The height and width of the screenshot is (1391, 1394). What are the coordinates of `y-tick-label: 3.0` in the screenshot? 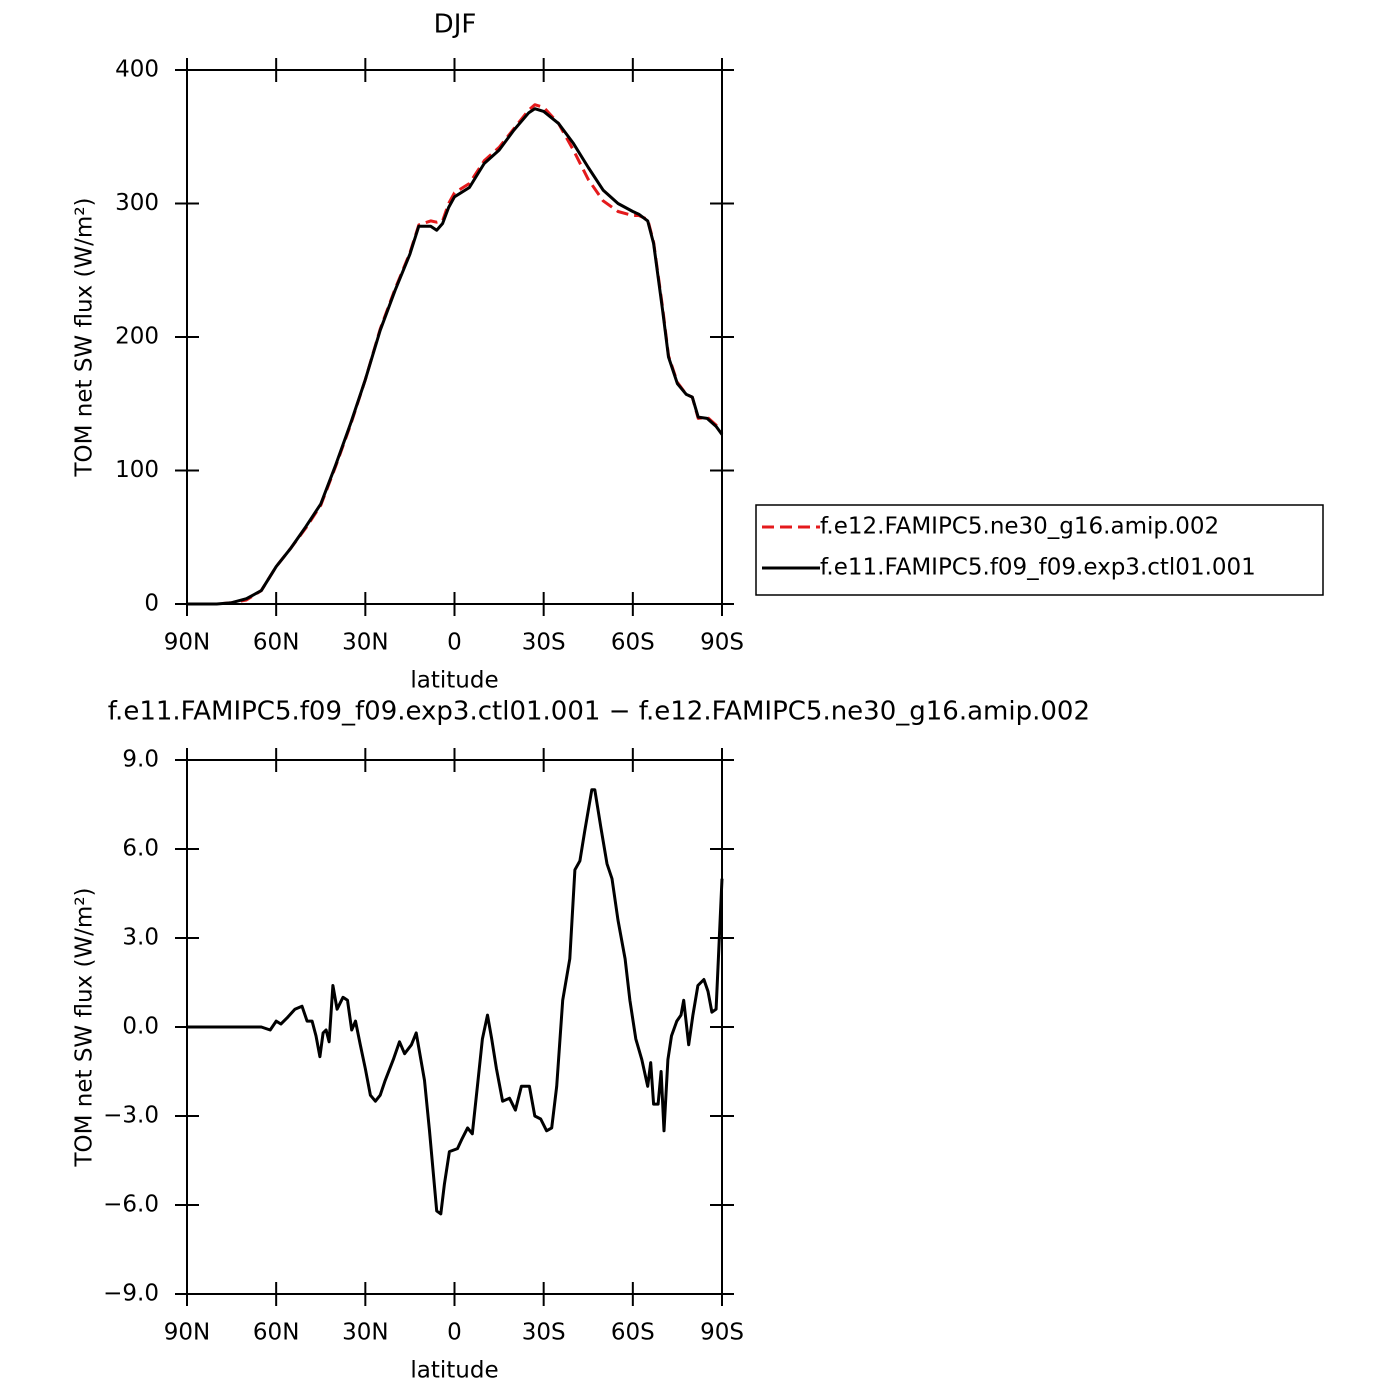 It's located at (140, 938).